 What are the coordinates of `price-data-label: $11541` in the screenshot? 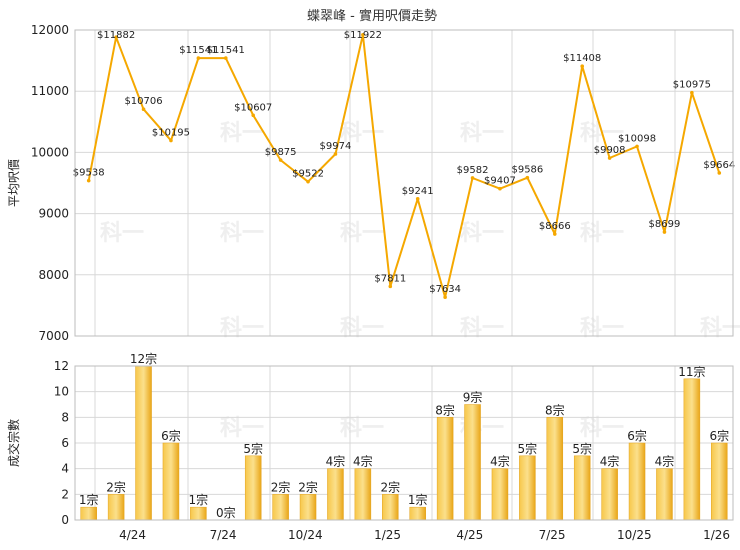 It's located at (198, 50).